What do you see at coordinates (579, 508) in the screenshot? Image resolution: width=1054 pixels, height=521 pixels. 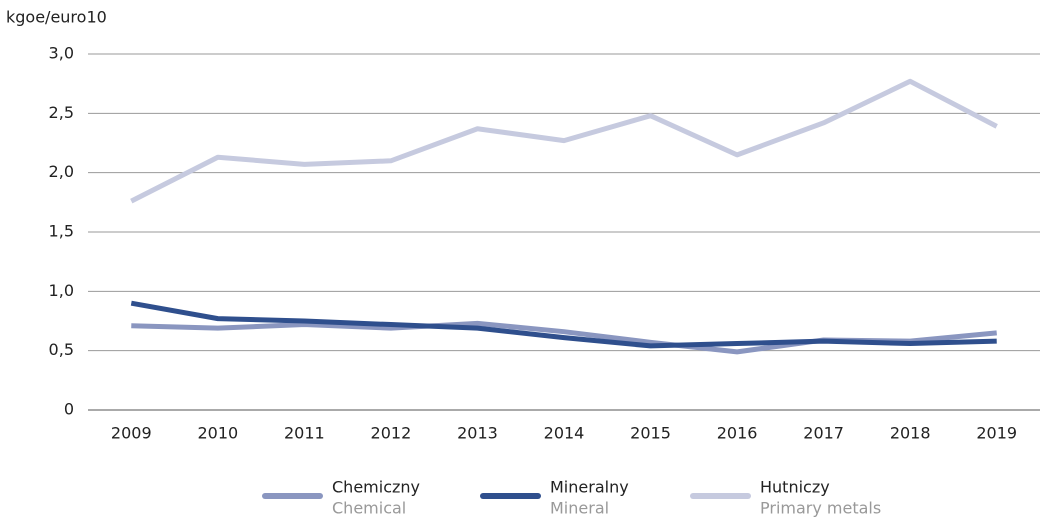 I see `legend-label-en: Mineral` at bounding box center [579, 508].